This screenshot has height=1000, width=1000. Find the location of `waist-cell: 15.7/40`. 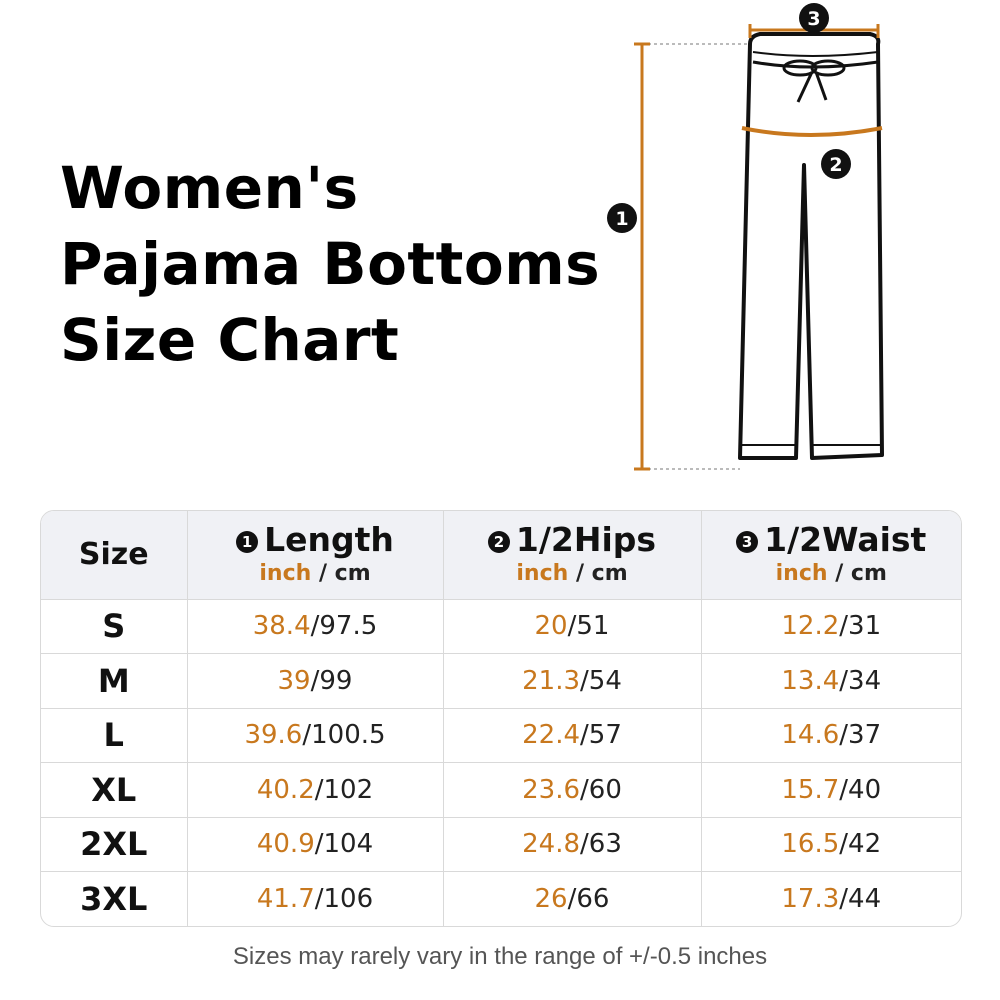

waist-cell: 15.7/40 is located at coordinates (830, 789).